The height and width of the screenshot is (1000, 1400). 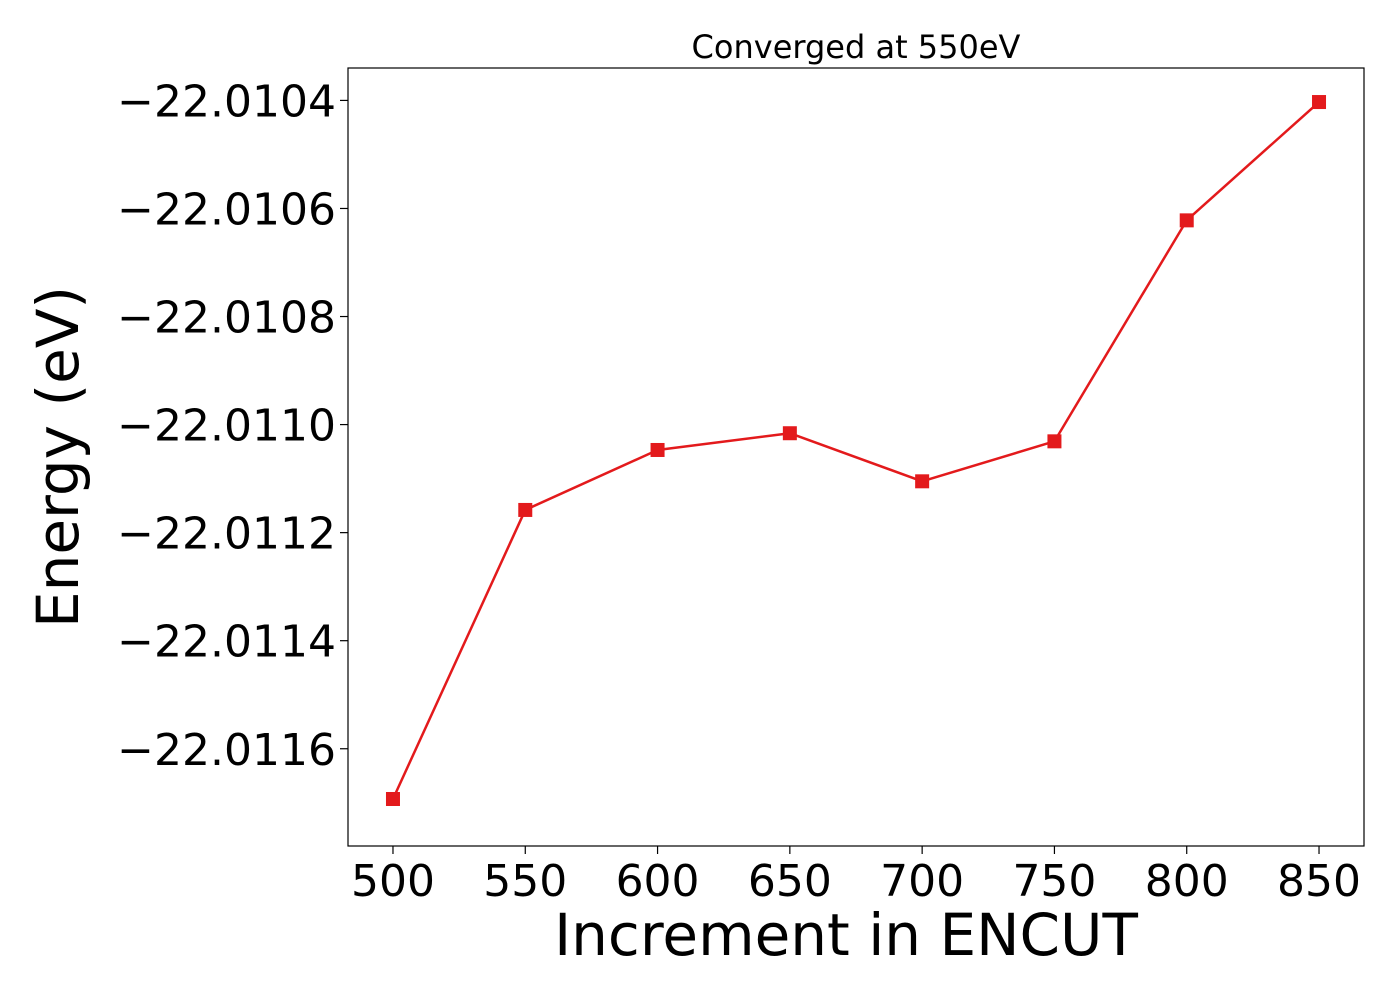 I want to click on y-tick-label: −22.0104, so click(x=226, y=101).